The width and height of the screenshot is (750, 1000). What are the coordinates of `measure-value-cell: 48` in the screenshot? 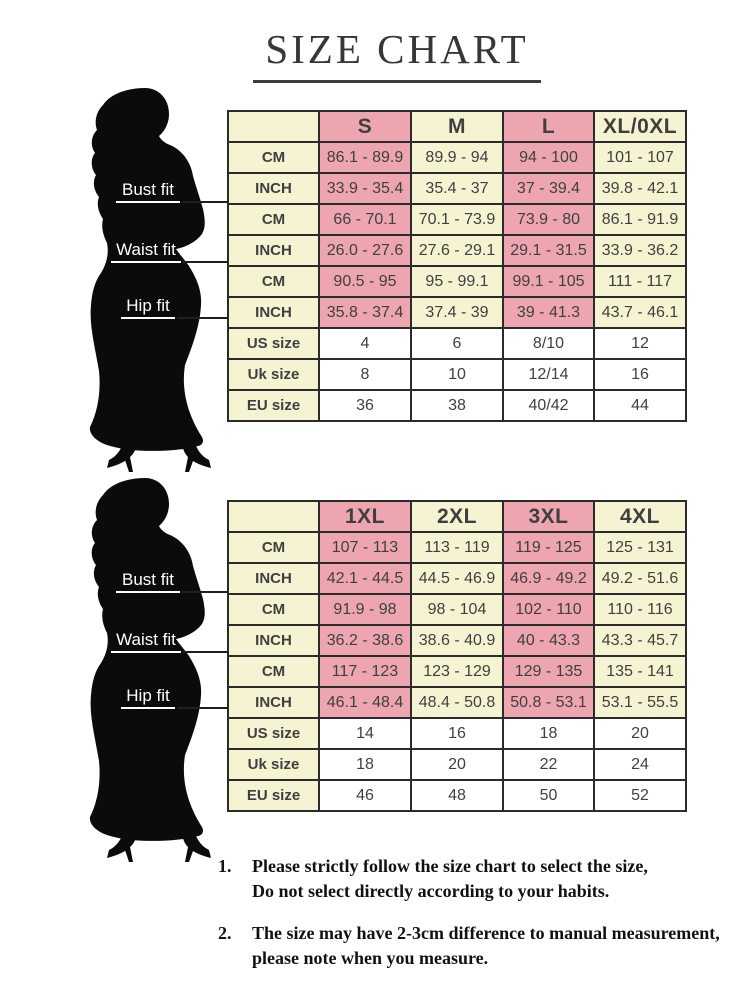 It's located at (457, 795).